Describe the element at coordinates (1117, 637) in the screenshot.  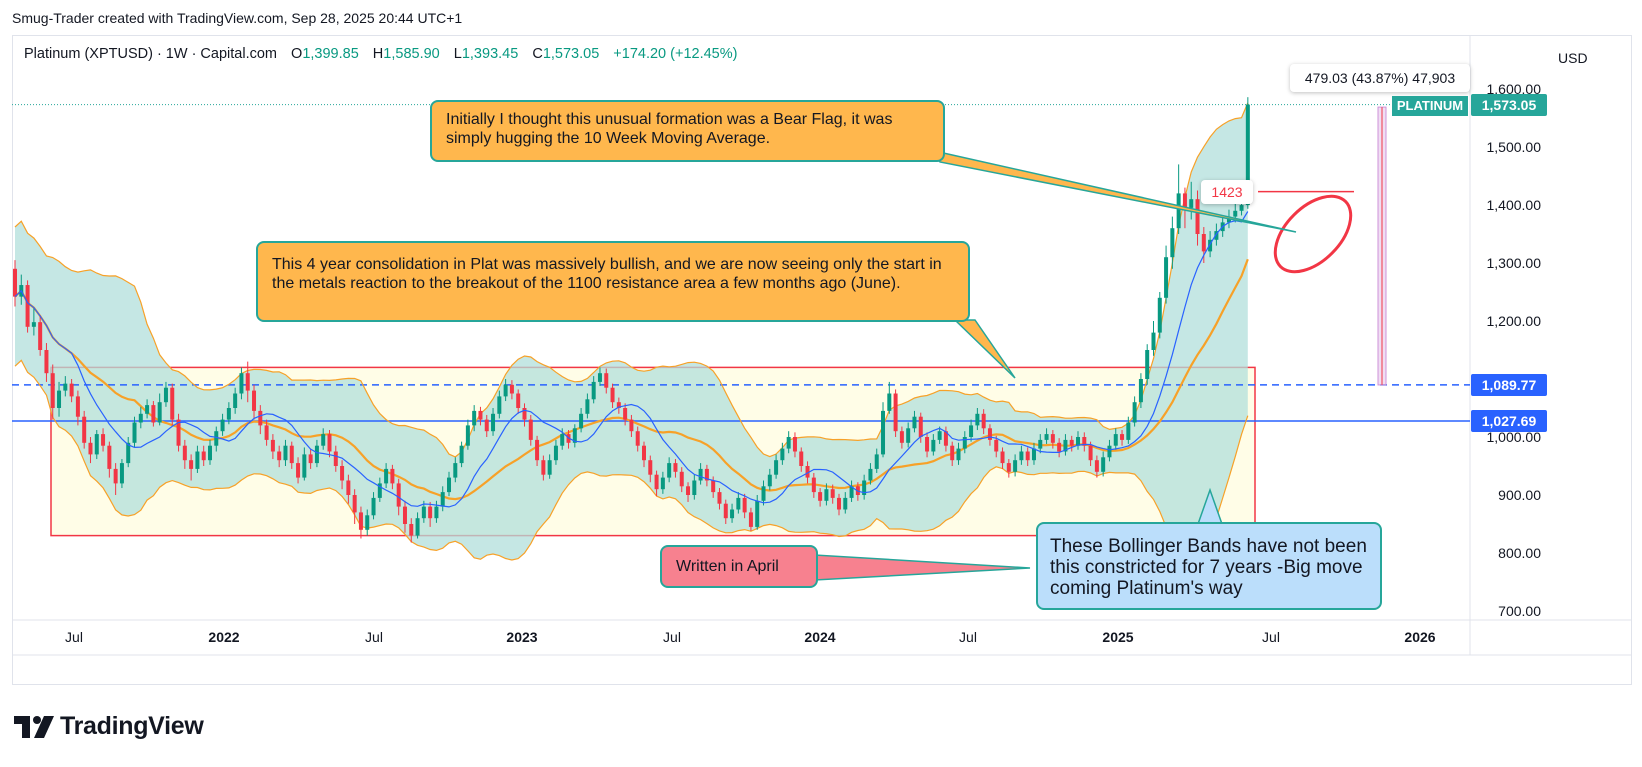
I see `x-tick-label: 2025` at that location.